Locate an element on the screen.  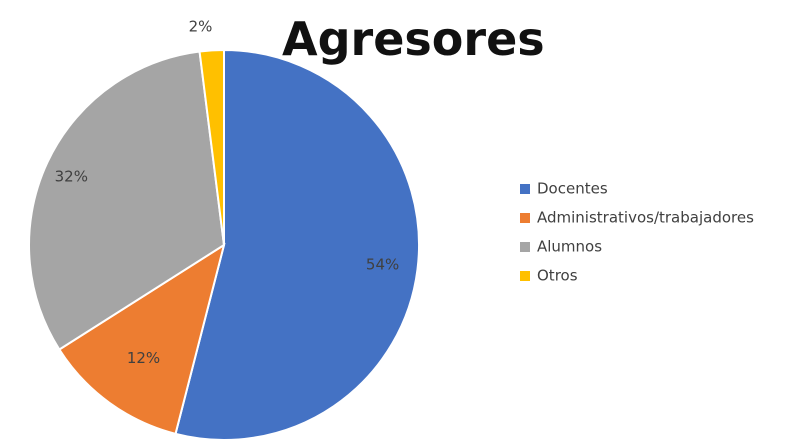
pie-slice-otros is located at coordinates (211, 147).